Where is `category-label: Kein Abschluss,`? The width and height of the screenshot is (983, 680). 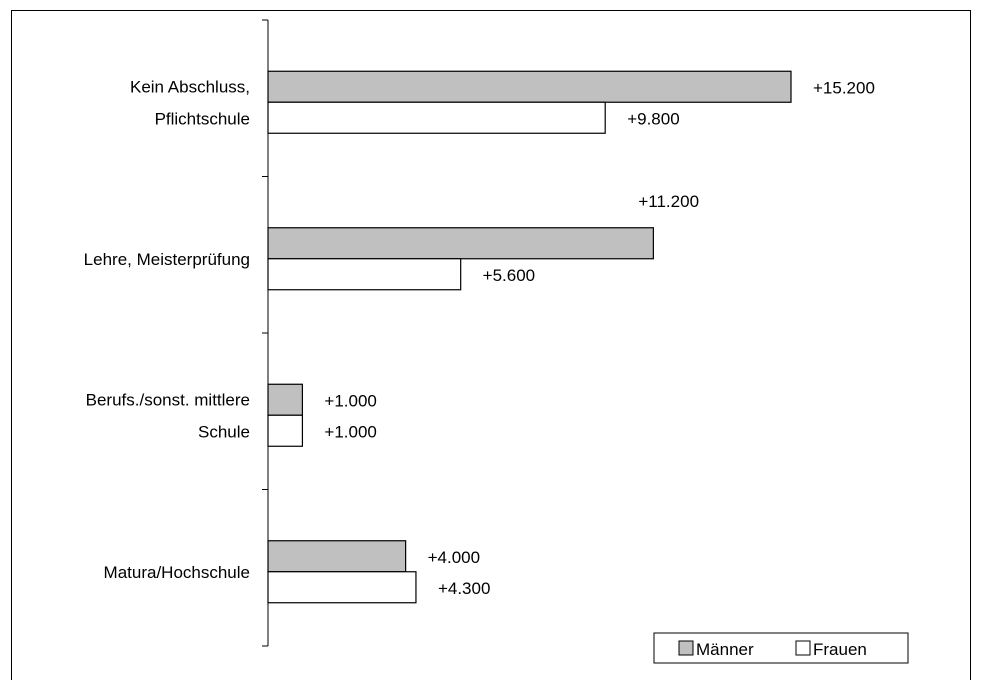
category-label: Kein Abschluss, is located at coordinates (190, 86).